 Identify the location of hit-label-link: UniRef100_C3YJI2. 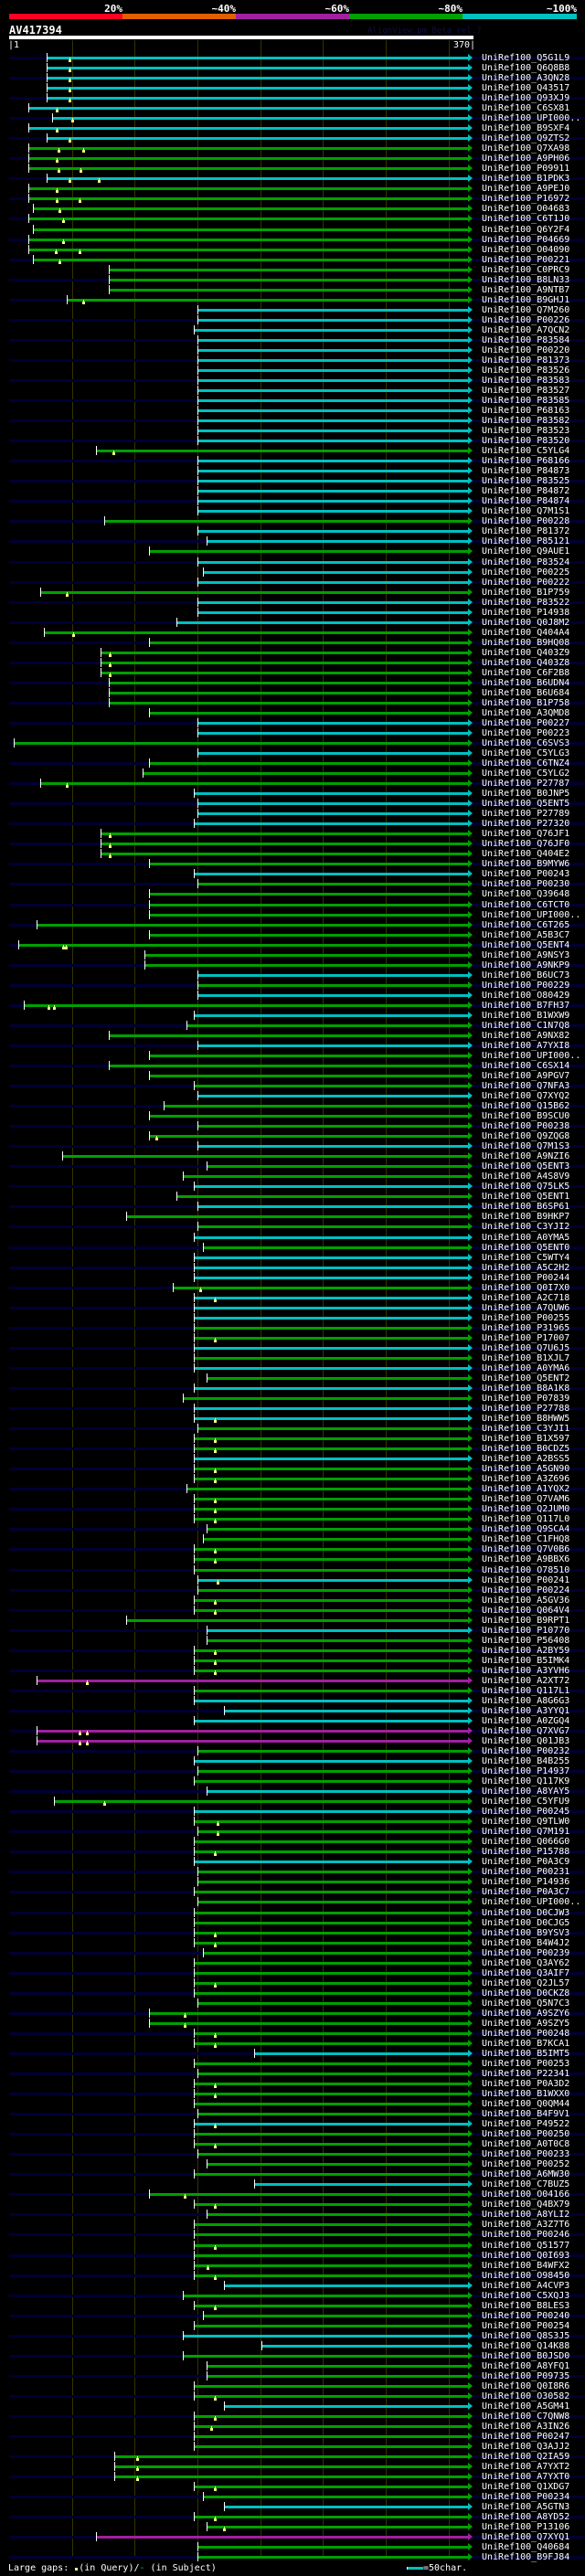
(526, 1227).